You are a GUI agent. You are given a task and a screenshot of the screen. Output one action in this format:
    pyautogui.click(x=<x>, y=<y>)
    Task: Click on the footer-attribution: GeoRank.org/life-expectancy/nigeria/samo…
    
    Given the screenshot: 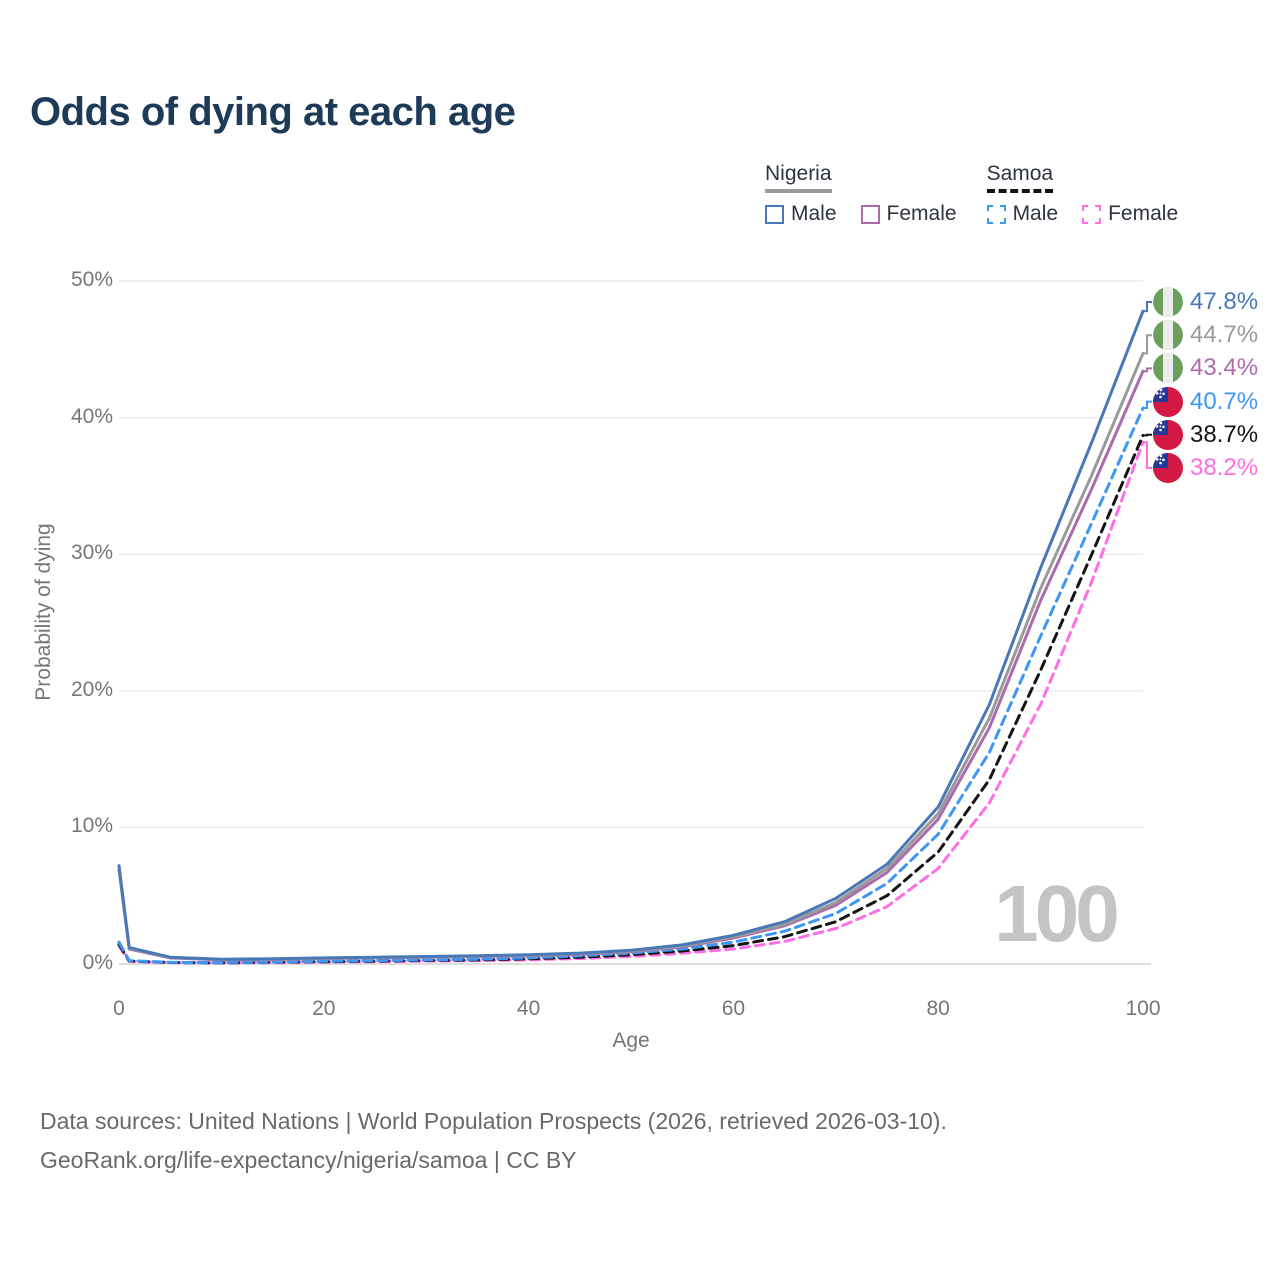 What is the action you would take?
    pyautogui.click(x=308, y=1160)
    